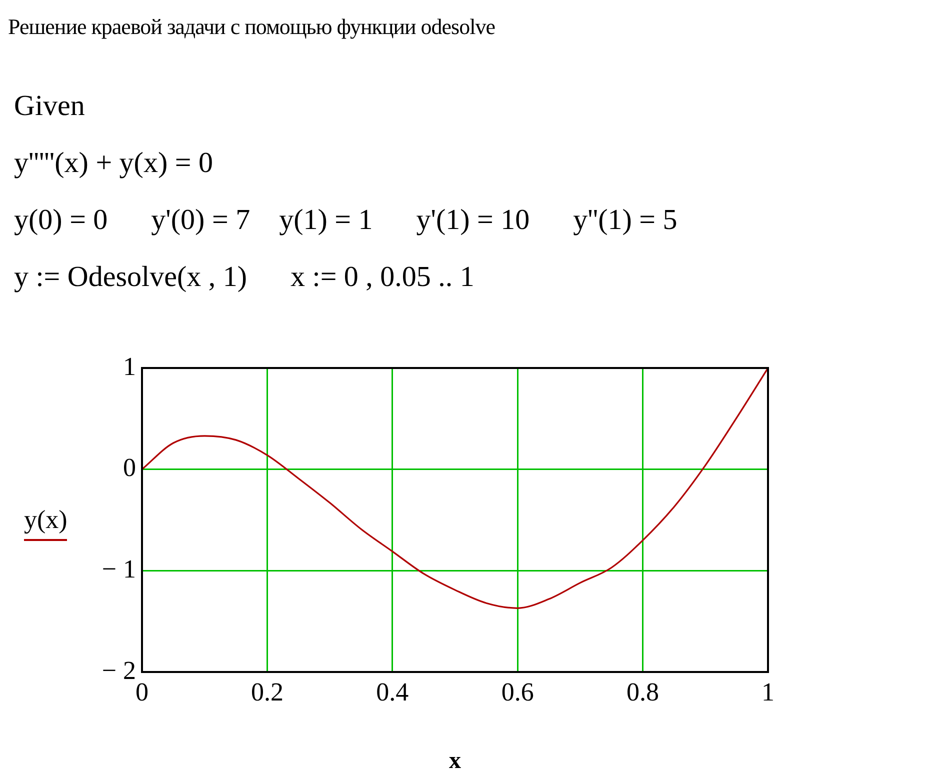 This screenshot has height=780, width=936. What do you see at coordinates (245, 277) in the screenshot?
I see `text: y := Odesolve(x , 1) x := 0 , 0.05 .. 1` at bounding box center [245, 277].